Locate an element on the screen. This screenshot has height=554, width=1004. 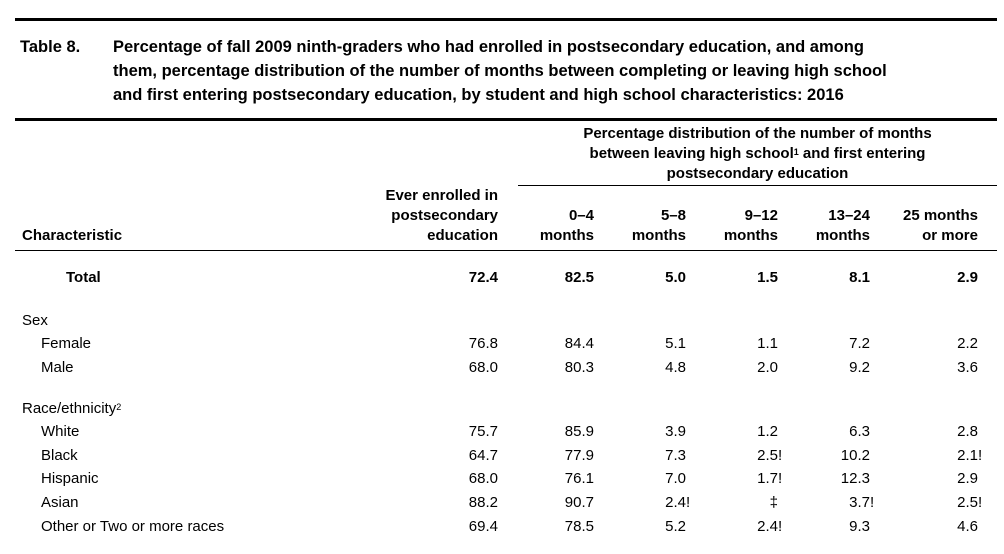
table-cell: 7.3 is located at coordinates (675, 455).